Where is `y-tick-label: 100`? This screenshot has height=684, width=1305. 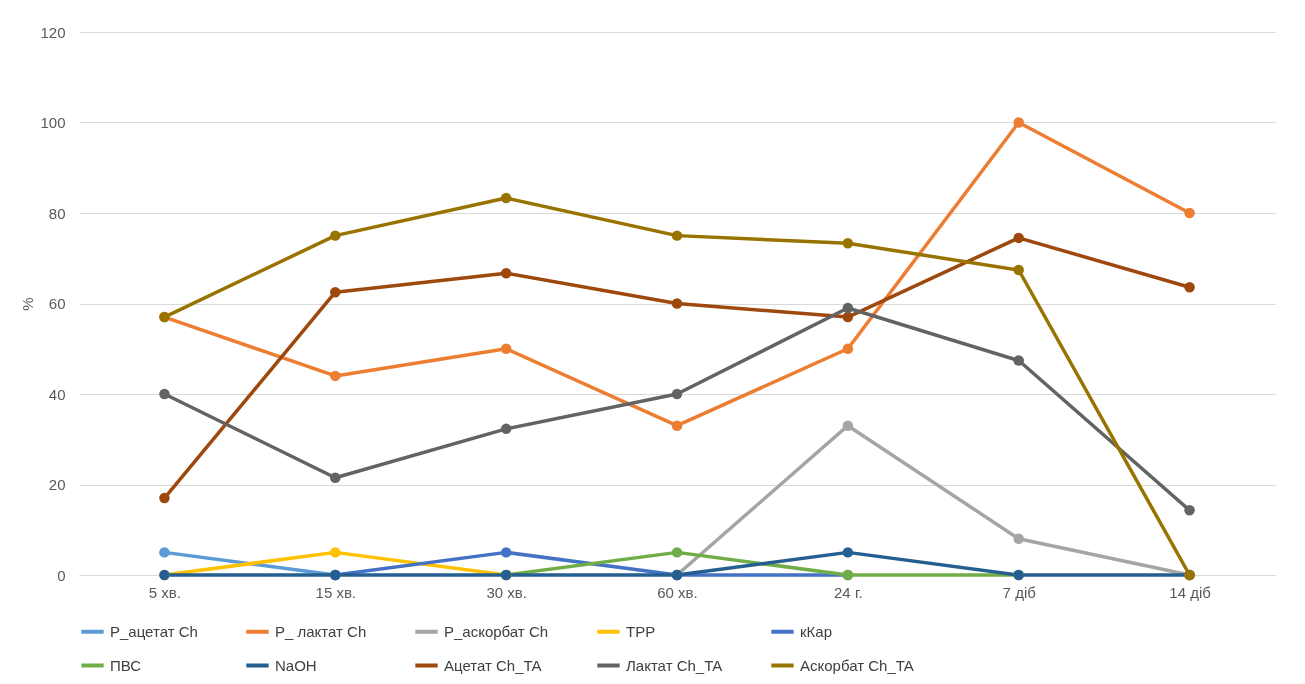 y-tick-label: 100 is located at coordinates (53, 122).